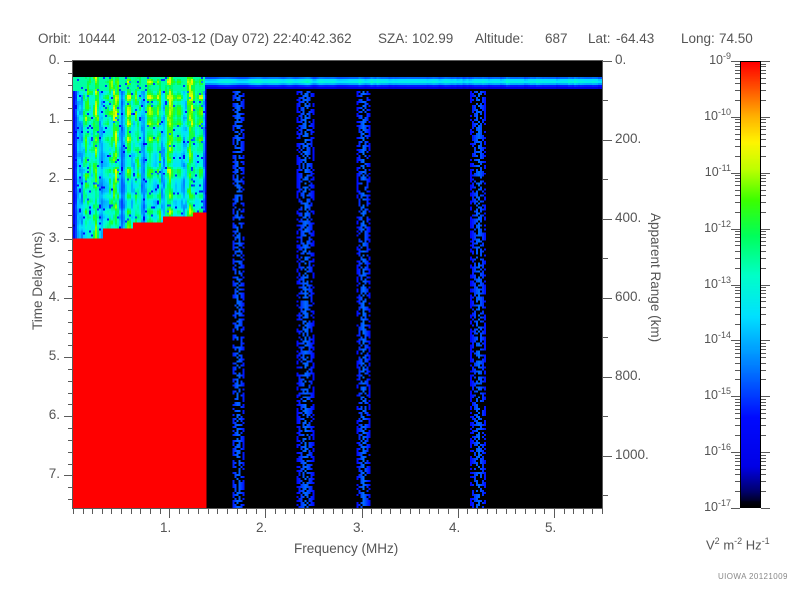  I want to click on units-v-exp: 2, so click(717, 541).